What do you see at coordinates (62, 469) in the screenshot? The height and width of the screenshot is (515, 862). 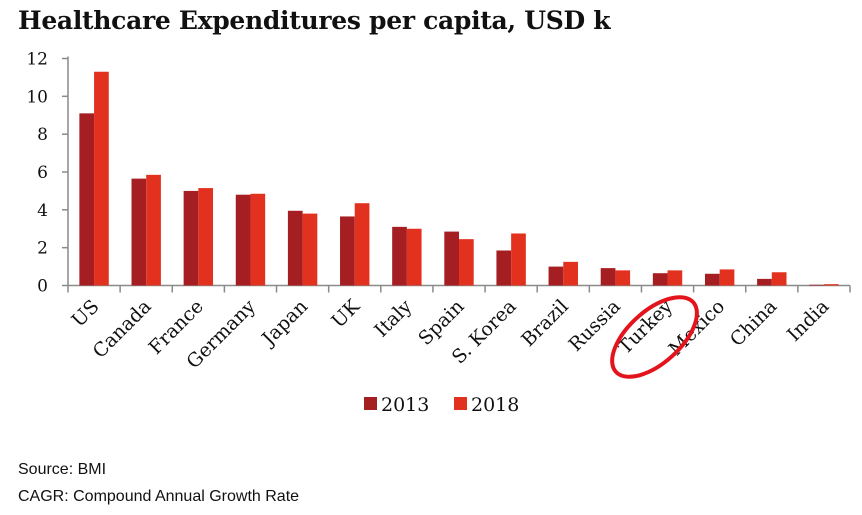 I see `source-note: Source: BMI` at bounding box center [62, 469].